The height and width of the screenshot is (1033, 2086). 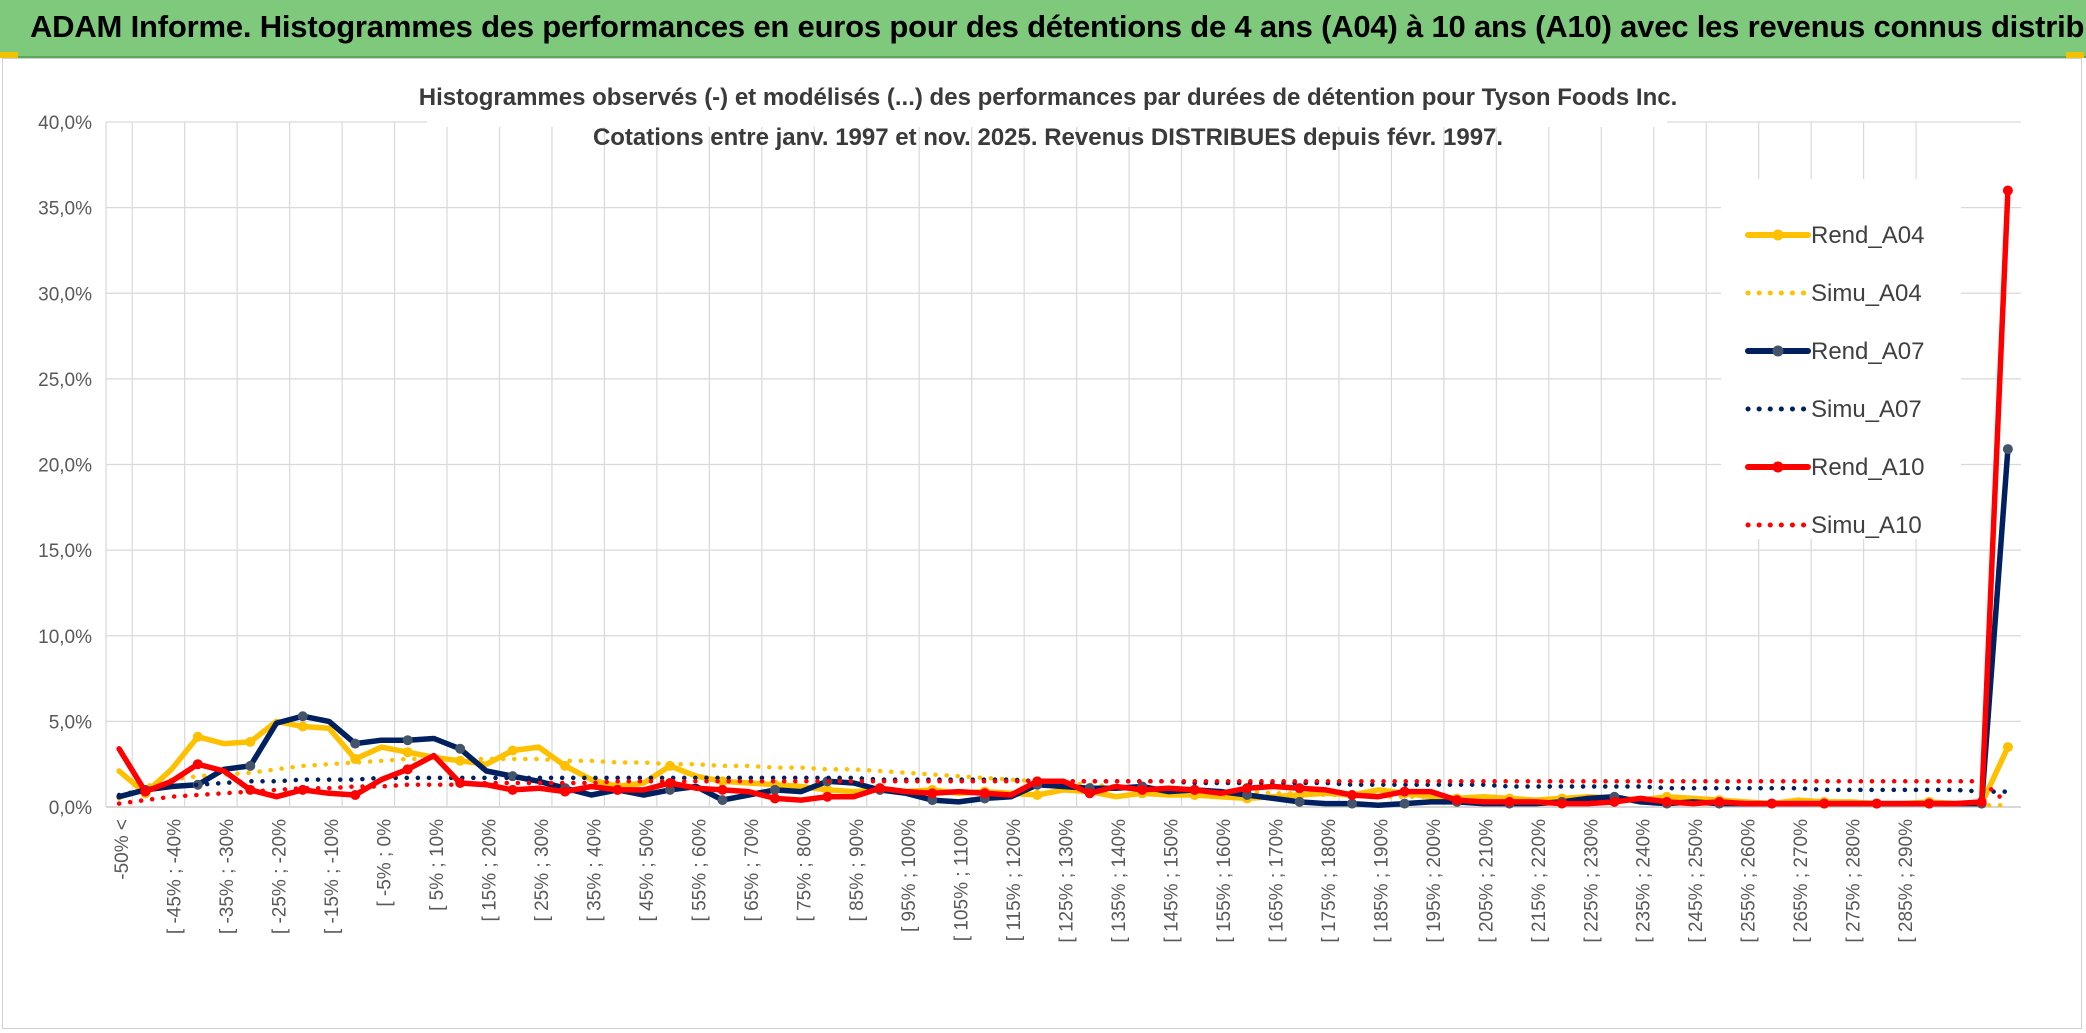 What do you see at coordinates (65, 209) in the screenshot?
I see `y-tick-label: 35,0%` at bounding box center [65, 209].